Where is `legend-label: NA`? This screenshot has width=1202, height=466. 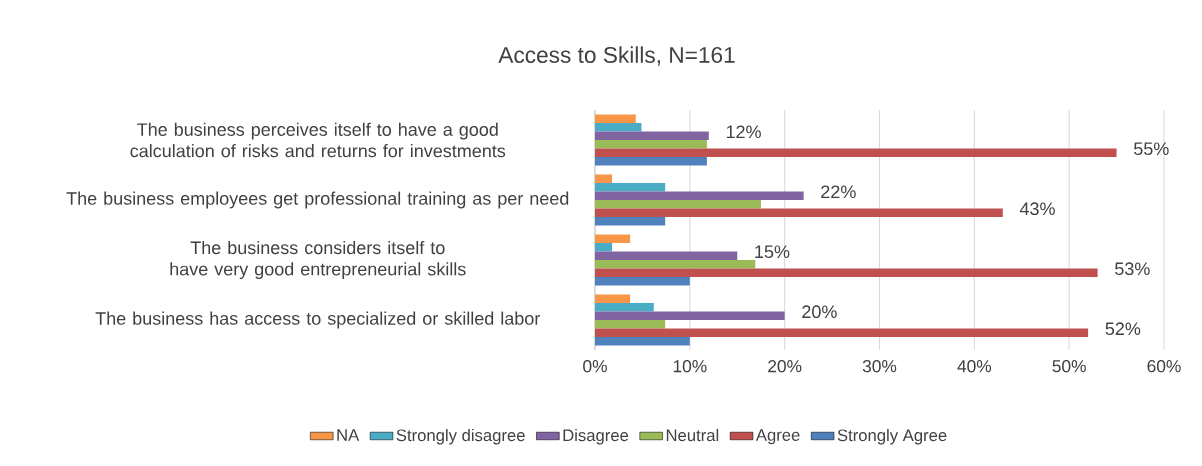
legend-label: NA is located at coordinates (348, 435).